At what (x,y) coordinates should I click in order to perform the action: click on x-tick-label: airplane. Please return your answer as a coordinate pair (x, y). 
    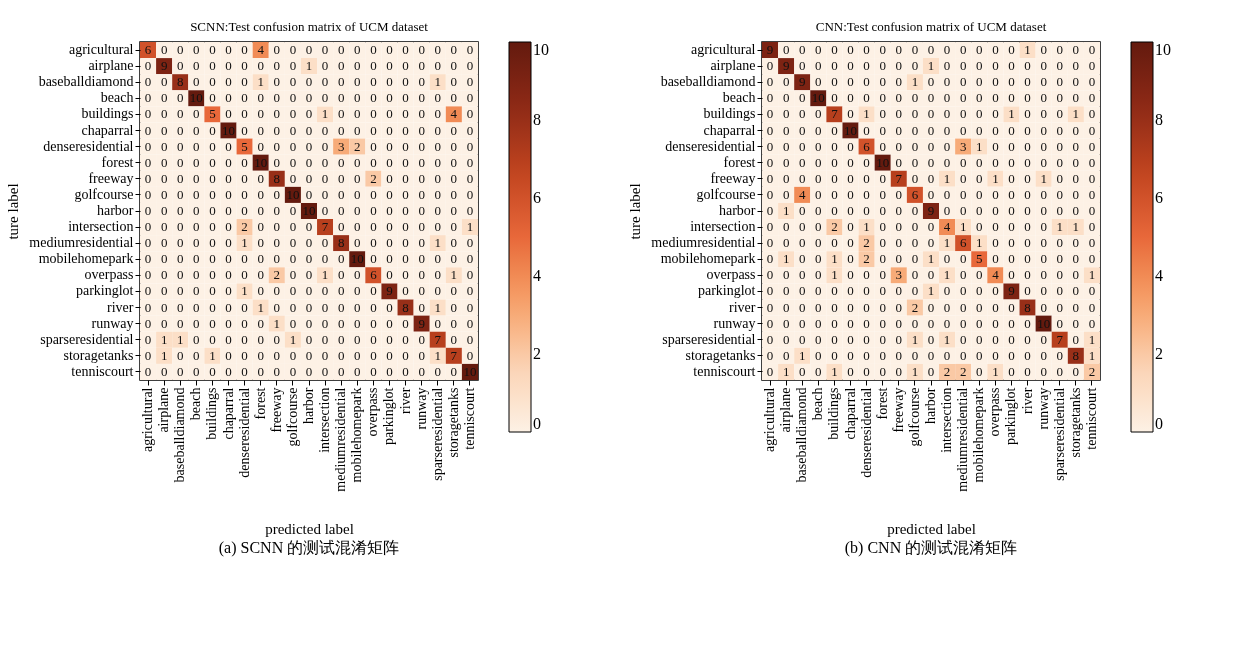
    Looking at the image, I should click on (164, 410).